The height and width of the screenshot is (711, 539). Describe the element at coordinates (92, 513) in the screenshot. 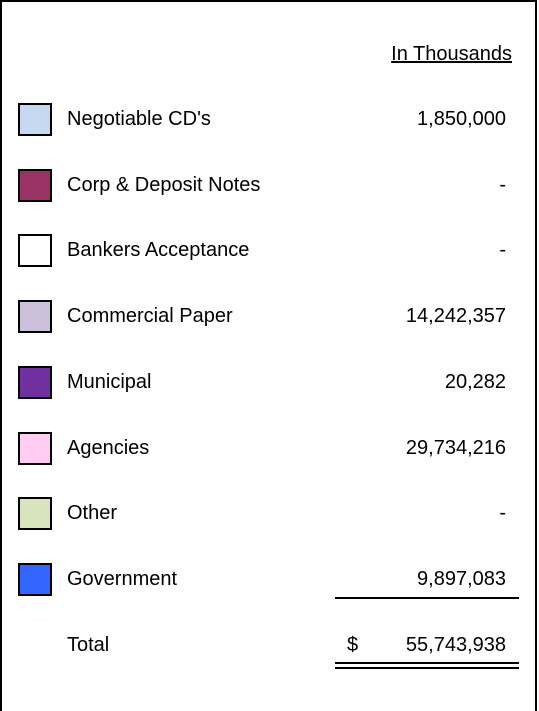

I see `row-label: Other` at that location.